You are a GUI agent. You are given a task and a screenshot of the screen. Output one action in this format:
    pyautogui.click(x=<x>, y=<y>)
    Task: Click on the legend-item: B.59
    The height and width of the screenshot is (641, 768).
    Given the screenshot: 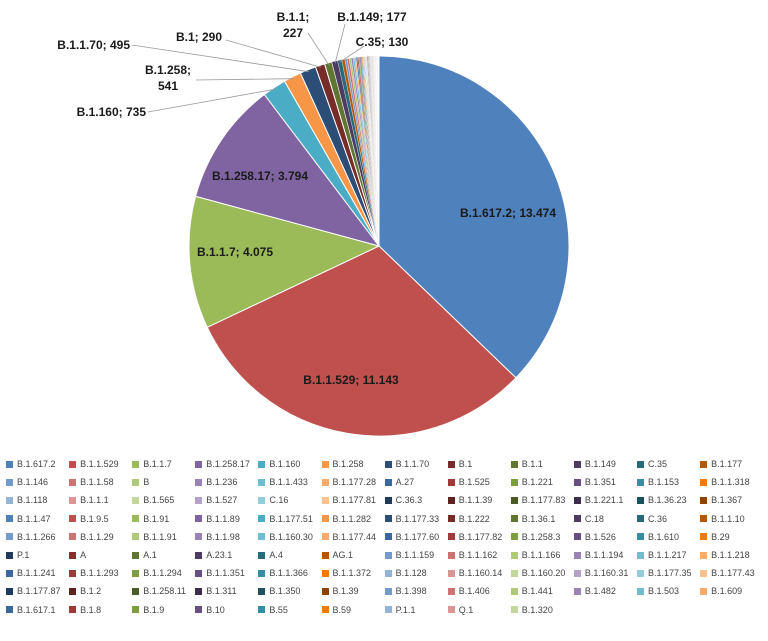 What is the action you would take?
    pyautogui.click(x=336, y=610)
    